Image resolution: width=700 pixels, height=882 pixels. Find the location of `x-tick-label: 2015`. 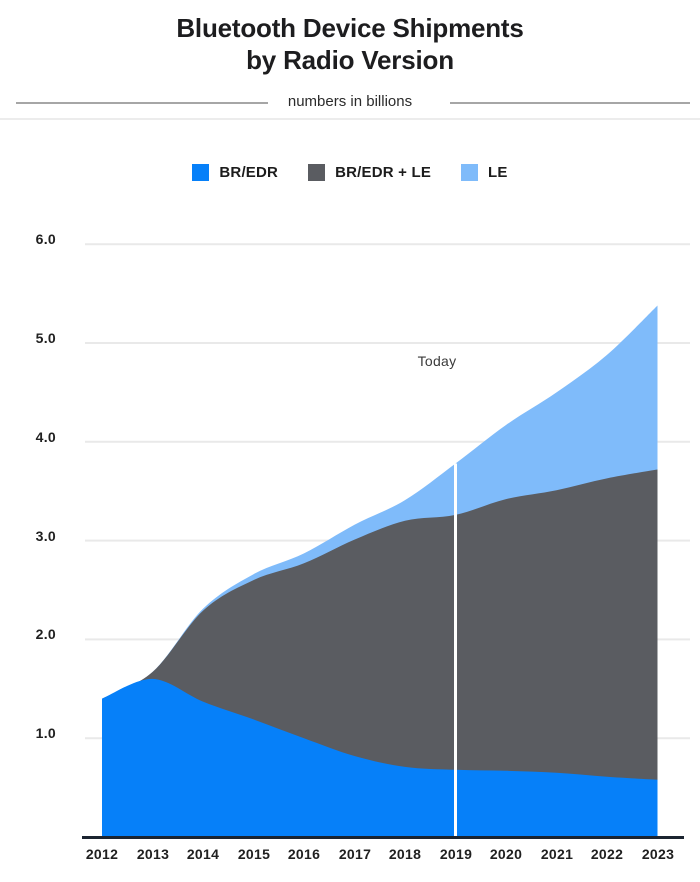

x-tick-label: 2015 is located at coordinates (254, 854).